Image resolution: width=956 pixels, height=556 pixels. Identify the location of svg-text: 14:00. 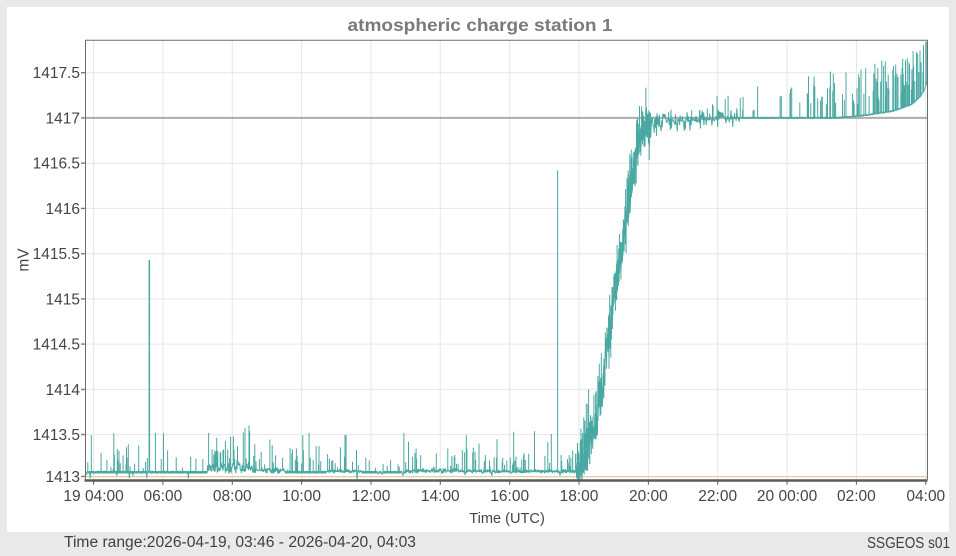
(440, 496).